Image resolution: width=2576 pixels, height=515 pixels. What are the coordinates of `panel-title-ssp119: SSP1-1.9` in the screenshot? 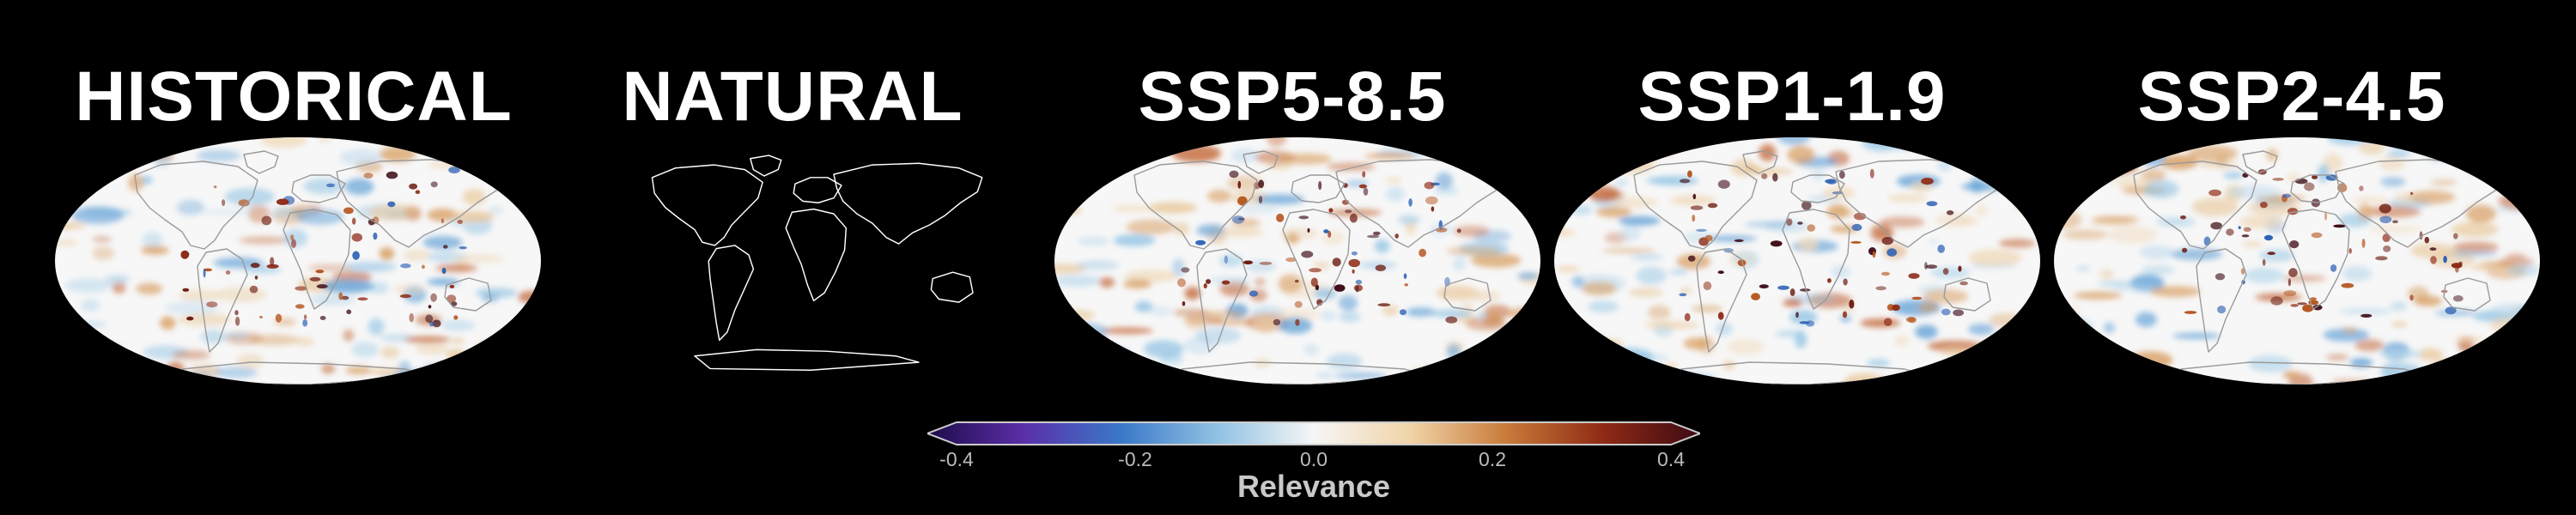 It's located at (1792, 97).